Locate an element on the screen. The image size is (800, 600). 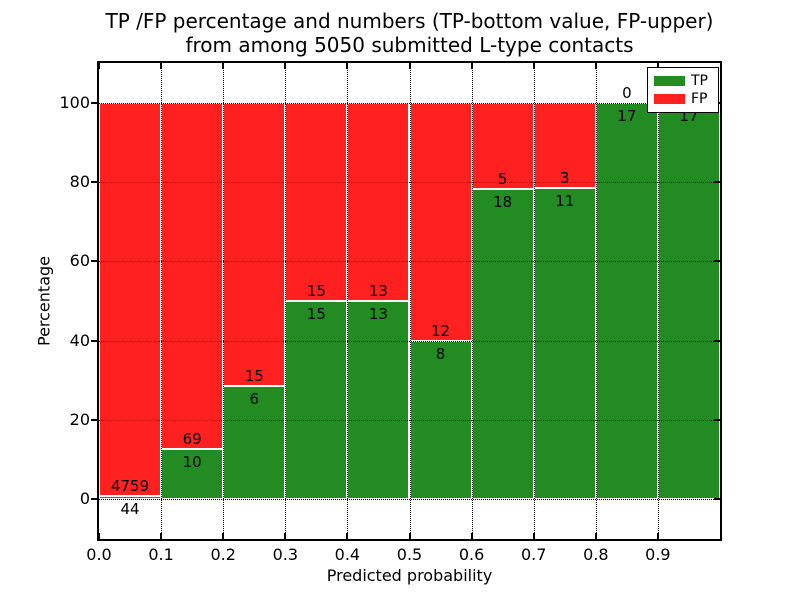
x-tick-label: 0.2 is located at coordinates (223, 554).